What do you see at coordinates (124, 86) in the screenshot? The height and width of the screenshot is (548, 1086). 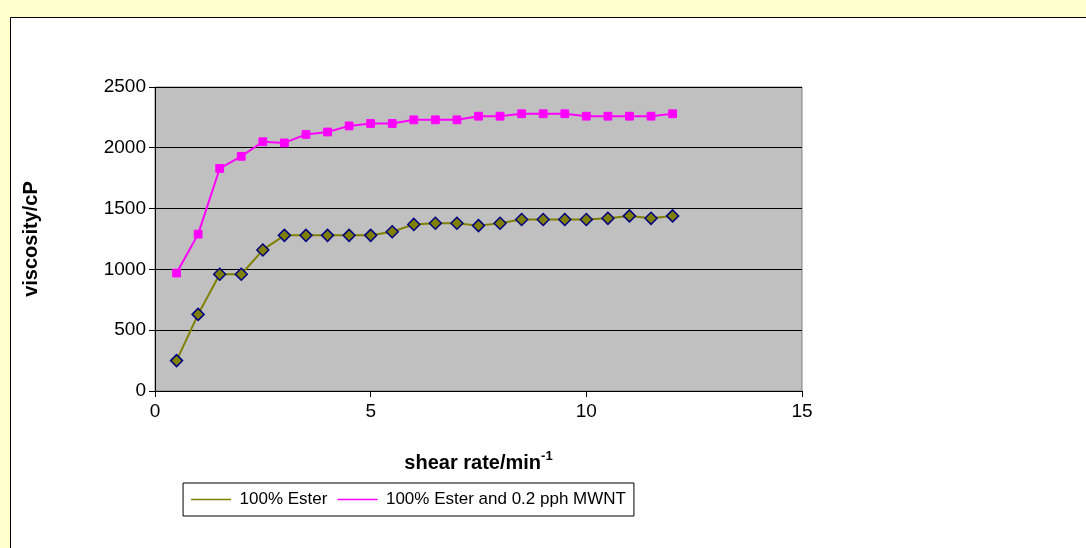 I see `y-tick-label: 2500` at bounding box center [124, 86].